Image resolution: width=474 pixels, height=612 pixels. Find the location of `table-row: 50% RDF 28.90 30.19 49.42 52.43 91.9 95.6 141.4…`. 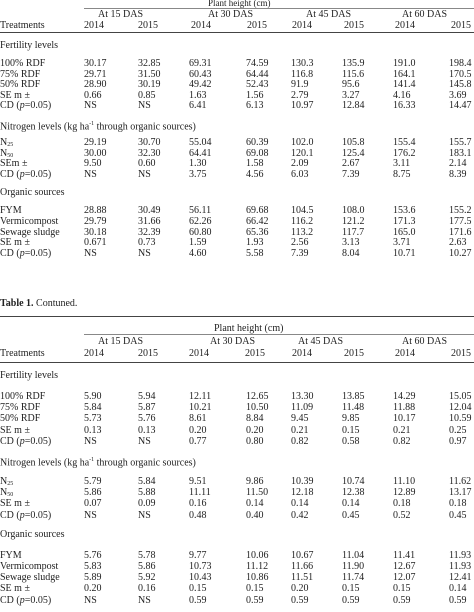

table-row: 50% RDF 28.90 30.19 49.42 52.43 91.9 95.6 141.4… is located at coordinates (237, 84).